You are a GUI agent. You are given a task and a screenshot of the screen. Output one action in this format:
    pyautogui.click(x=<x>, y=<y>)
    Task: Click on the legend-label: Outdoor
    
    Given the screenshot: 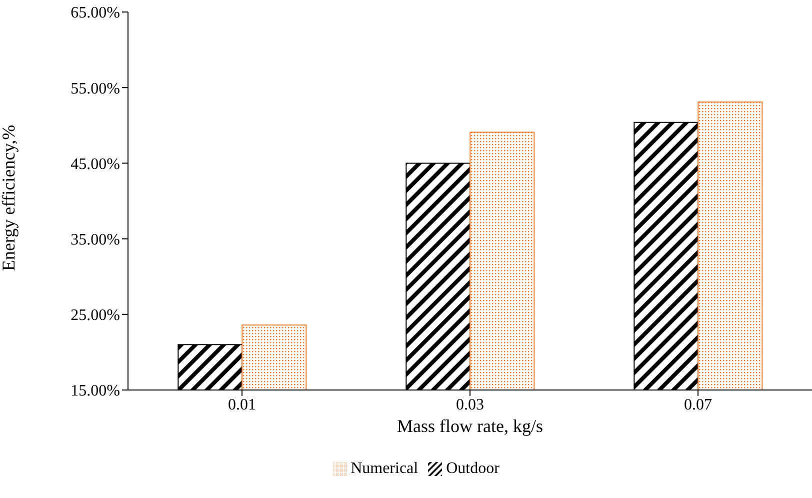 What is the action you would take?
    pyautogui.click(x=473, y=468)
    